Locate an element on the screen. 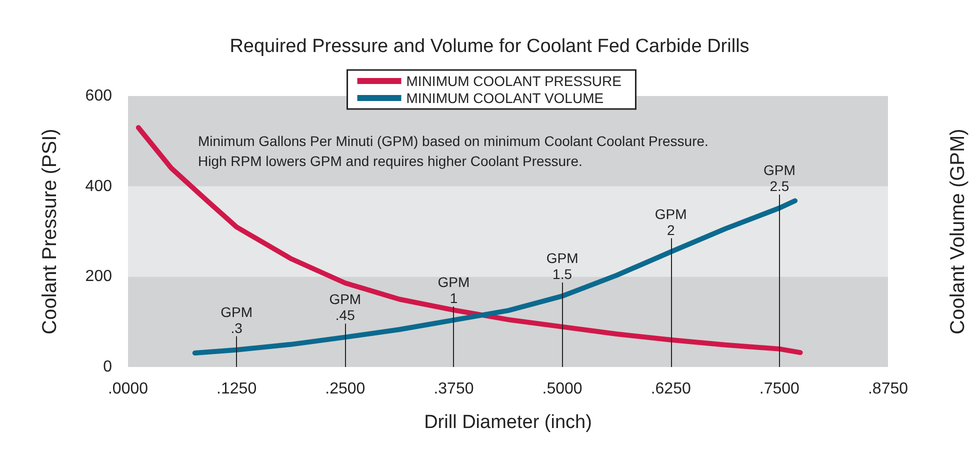  x-tick-label: .5000 is located at coordinates (562, 389).